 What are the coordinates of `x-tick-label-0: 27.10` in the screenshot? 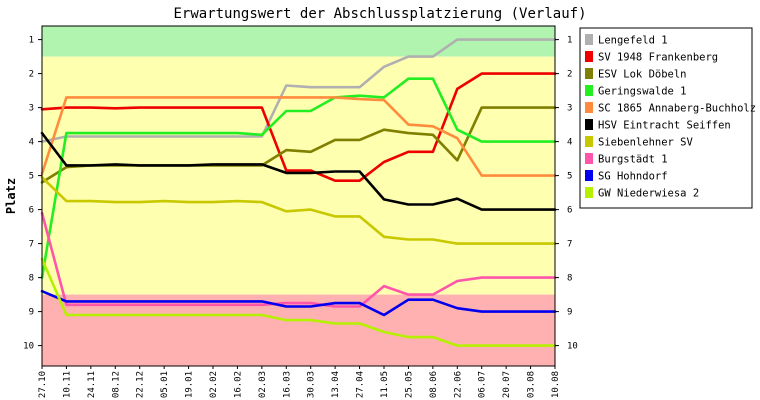 It's located at (43, 384).